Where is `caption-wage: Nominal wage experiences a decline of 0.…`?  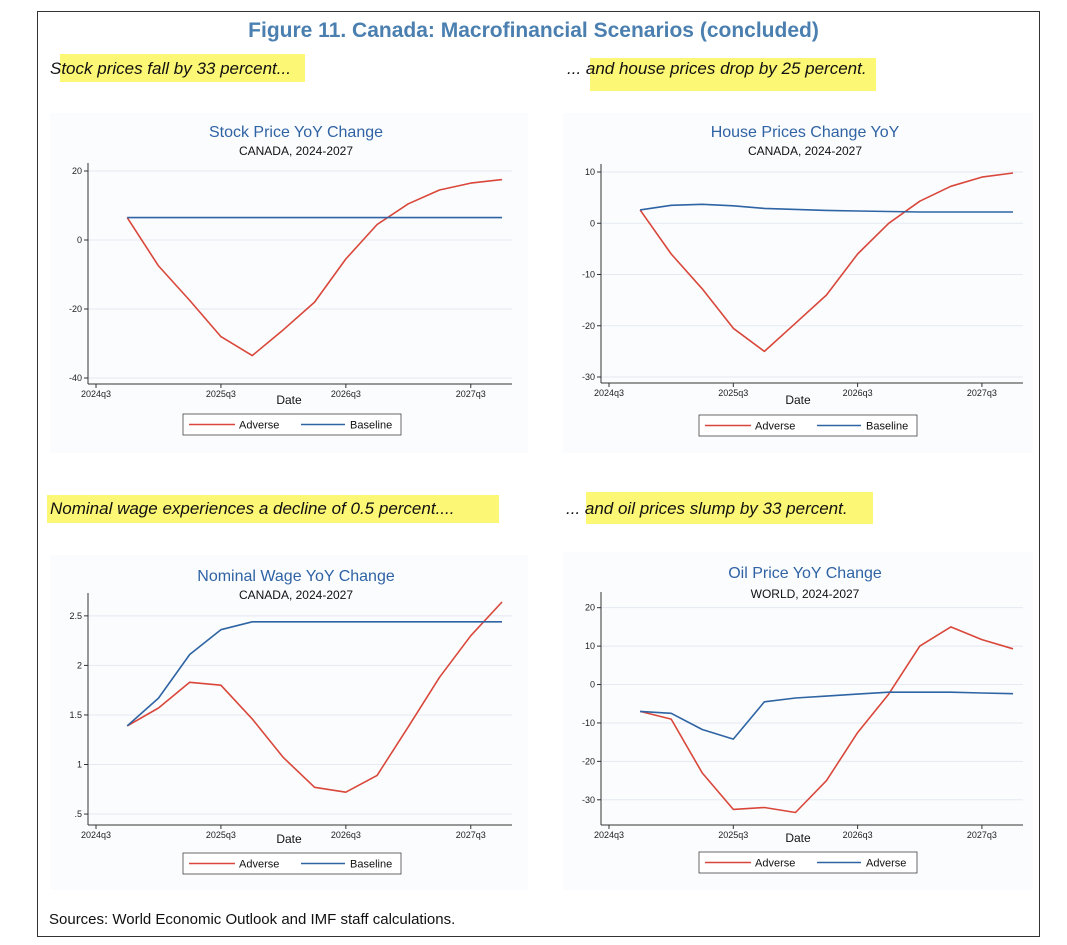
caption-wage: Nominal wage experiences a decline of 0.… is located at coordinates (252, 508).